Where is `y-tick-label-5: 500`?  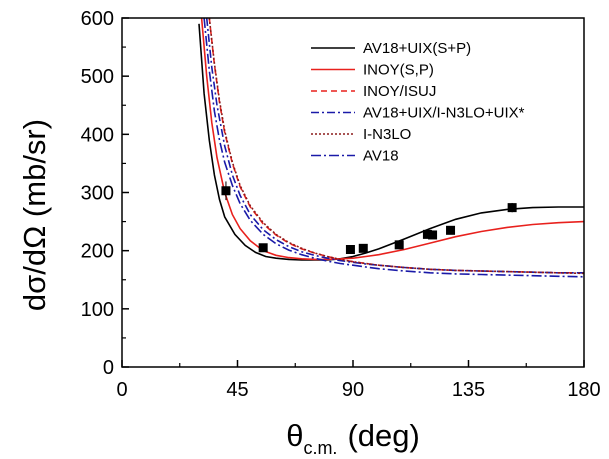
y-tick-label-5: 500 is located at coordinates (97, 77).